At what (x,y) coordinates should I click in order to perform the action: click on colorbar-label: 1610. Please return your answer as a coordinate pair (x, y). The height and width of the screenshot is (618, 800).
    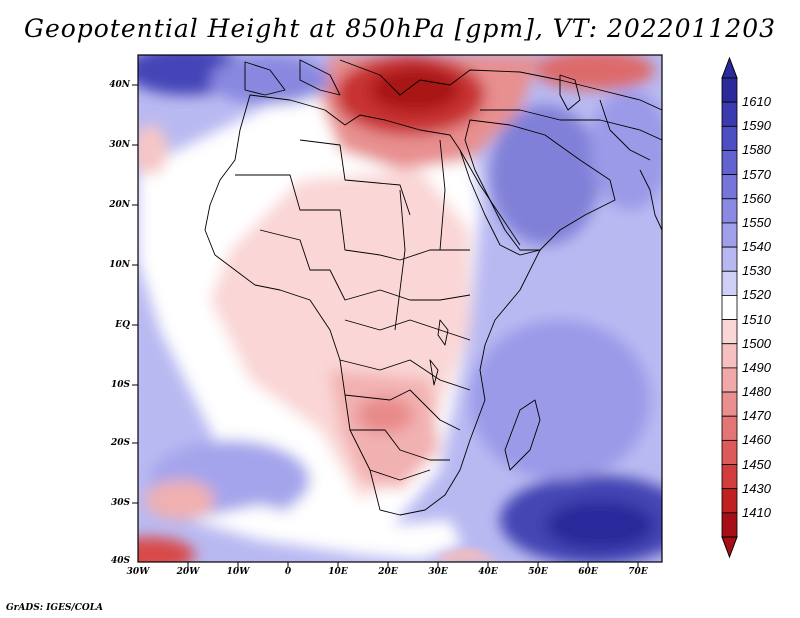
    Looking at the image, I should click on (756, 102).